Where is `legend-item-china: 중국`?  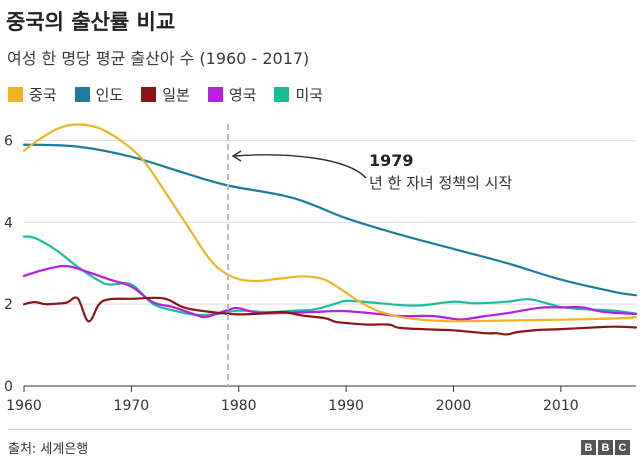
legend-item-china: 중국 is located at coordinates (32, 94).